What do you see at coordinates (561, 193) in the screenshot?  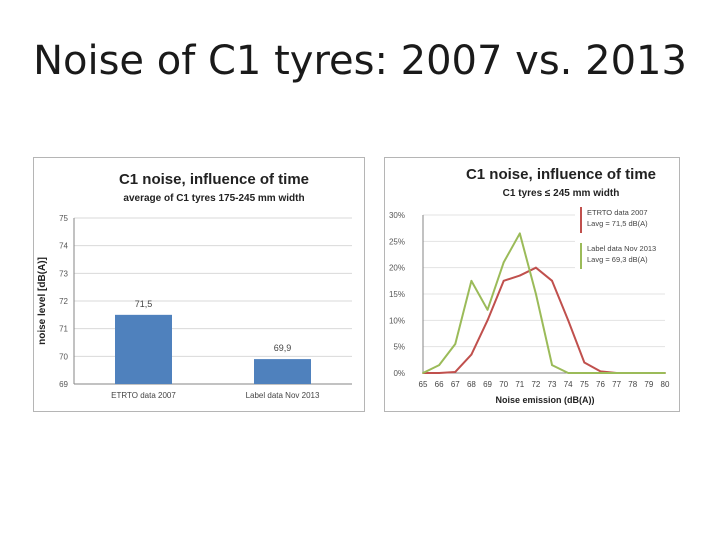 I see `chart-subtitle: C1 tyres ≤ 245 mm width` at bounding box center [561, 193].